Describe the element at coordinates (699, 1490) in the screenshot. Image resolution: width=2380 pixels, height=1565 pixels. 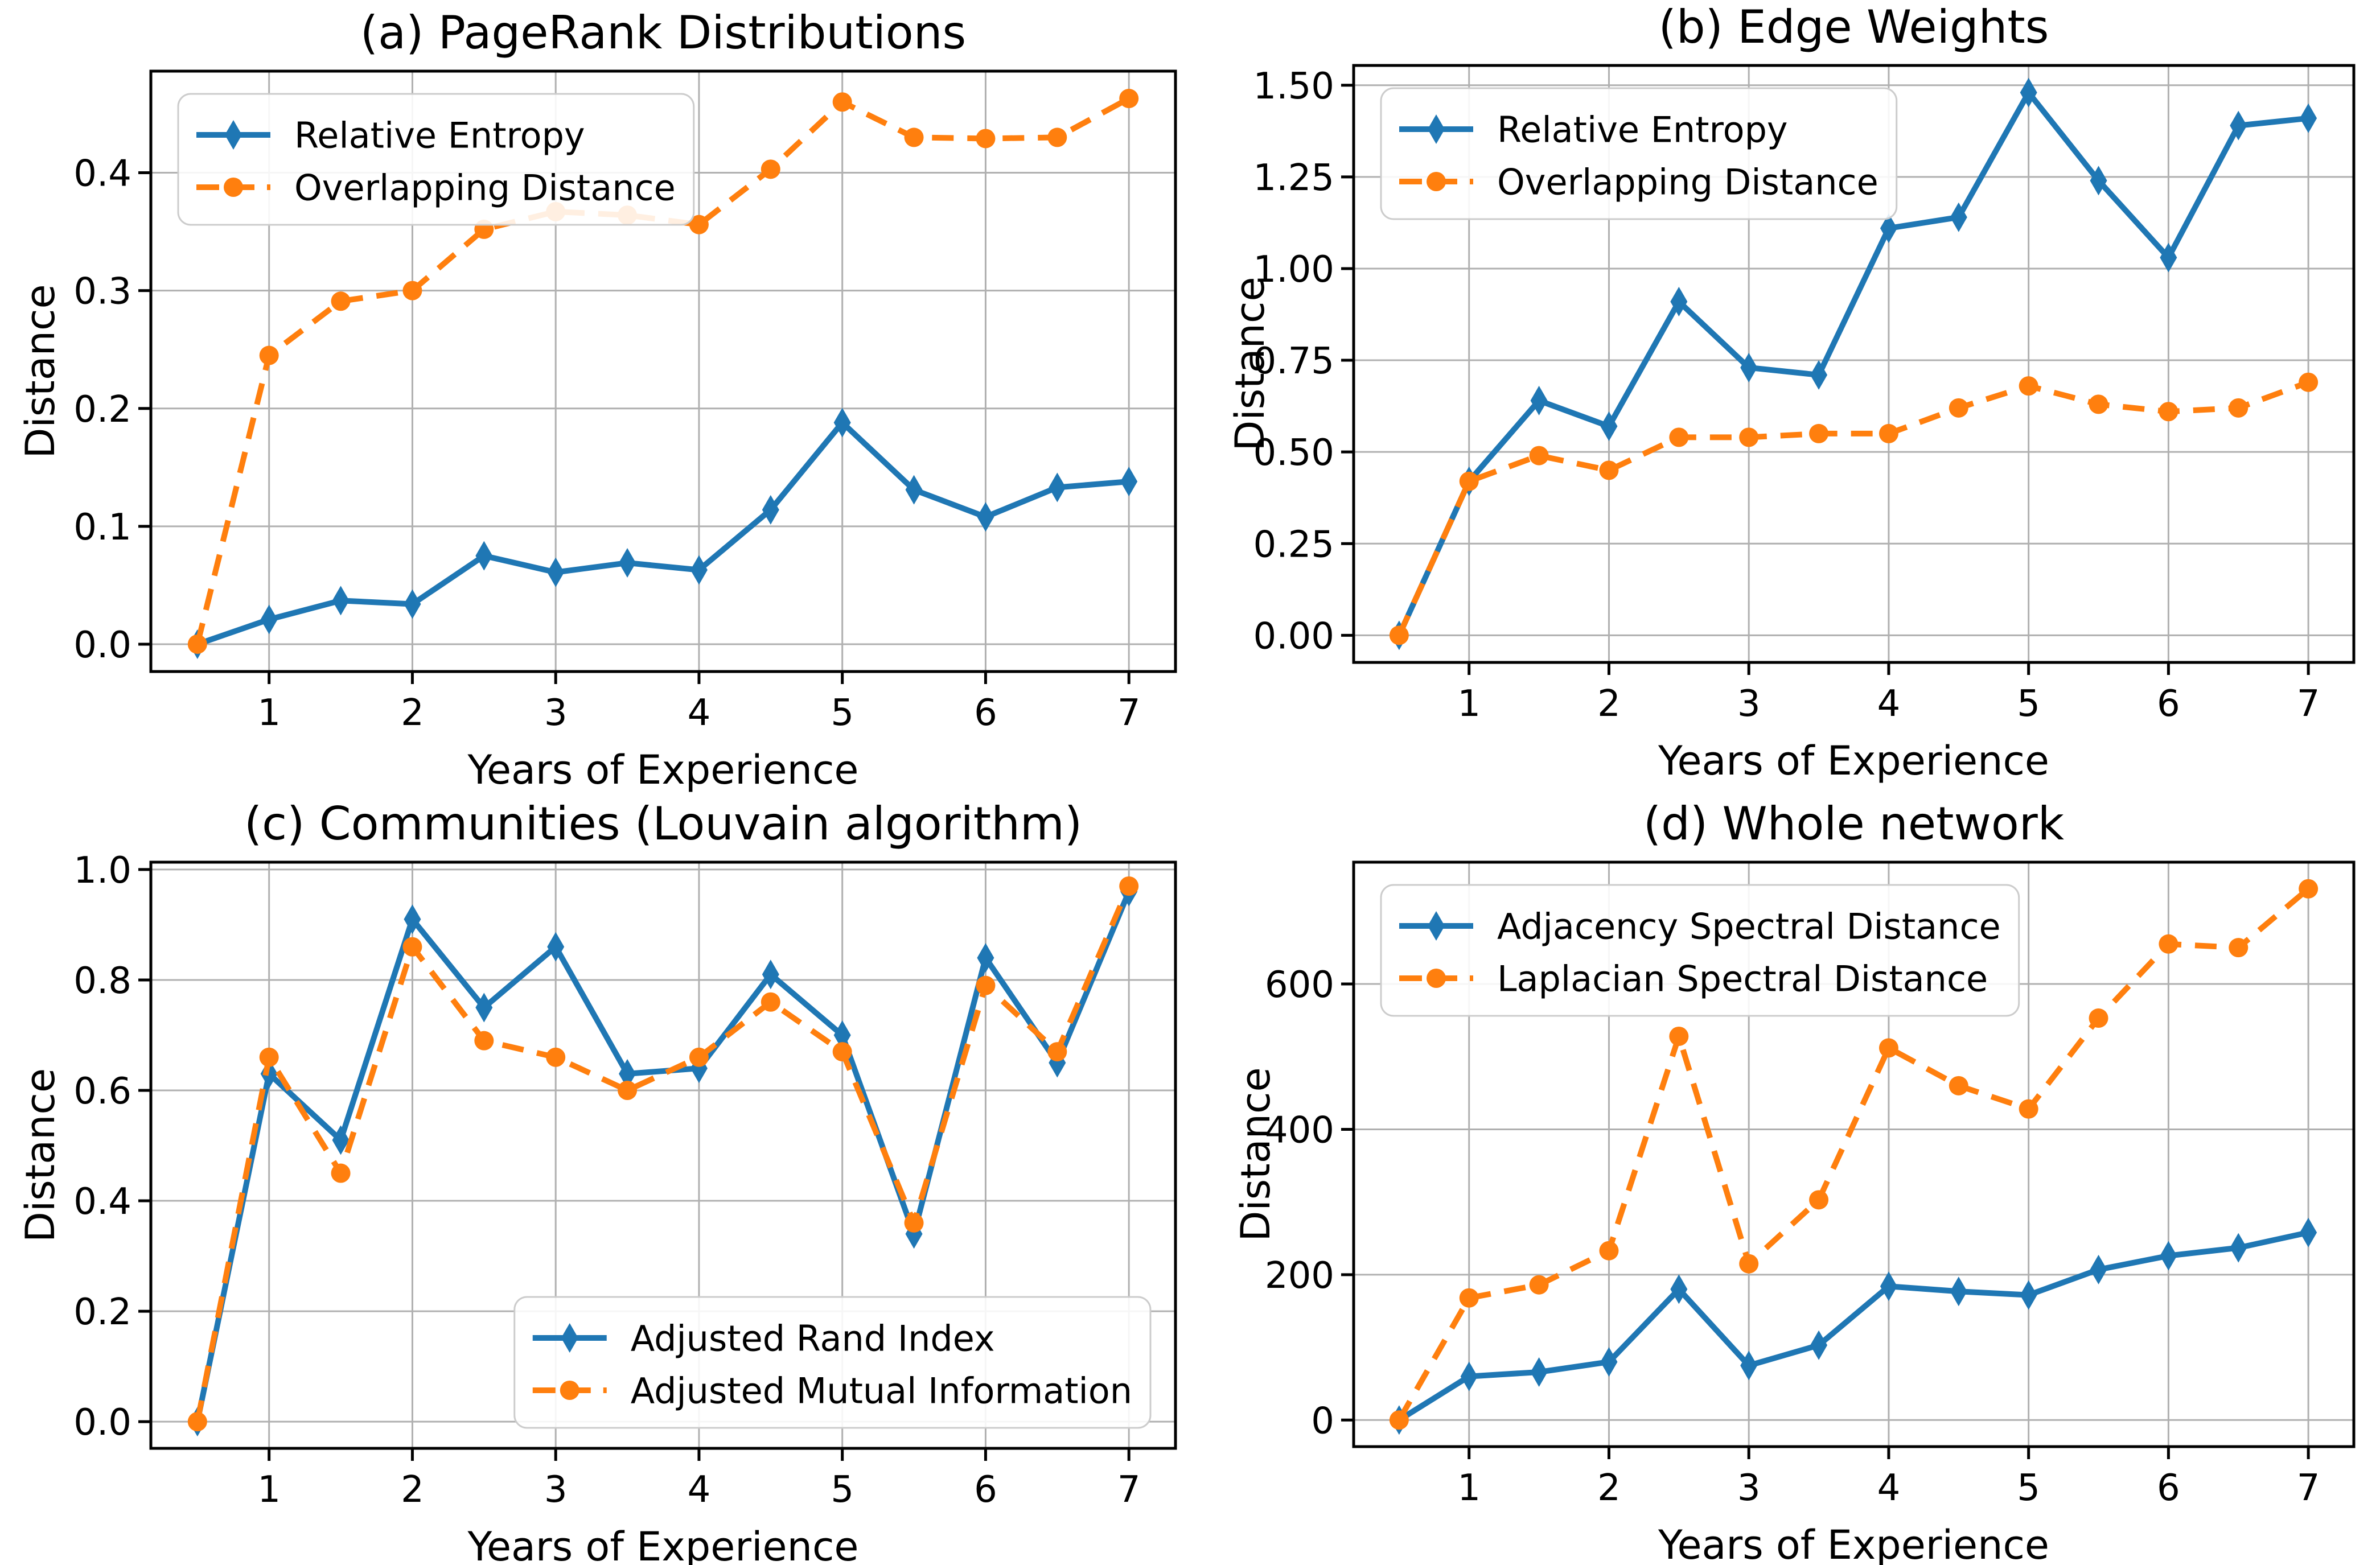
I see `x-tick-label: 4` at that location.